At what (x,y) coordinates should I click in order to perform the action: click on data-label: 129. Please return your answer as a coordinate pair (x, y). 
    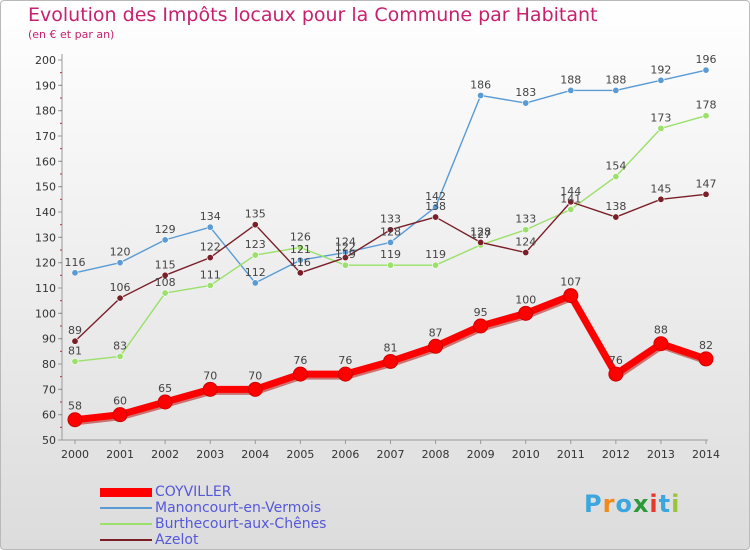
    Looking at the image, I should click on (165, 229).